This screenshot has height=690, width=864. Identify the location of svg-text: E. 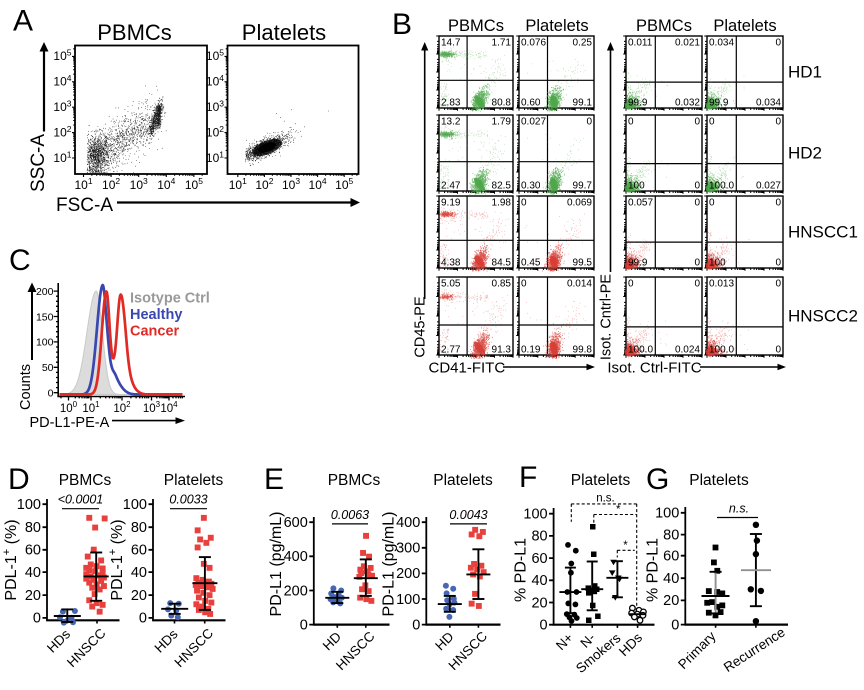
(274, 479).